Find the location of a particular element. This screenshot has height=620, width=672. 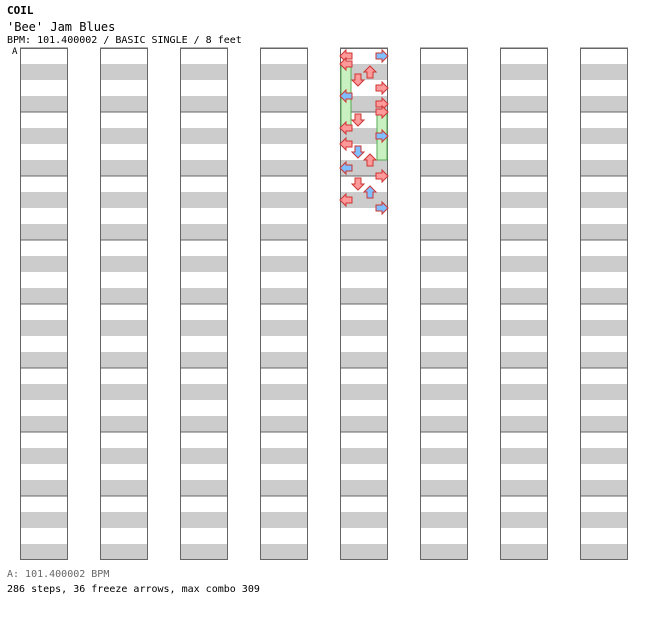

song-title: 'Bee' Jam Blues is located at coordinates (61, 27).